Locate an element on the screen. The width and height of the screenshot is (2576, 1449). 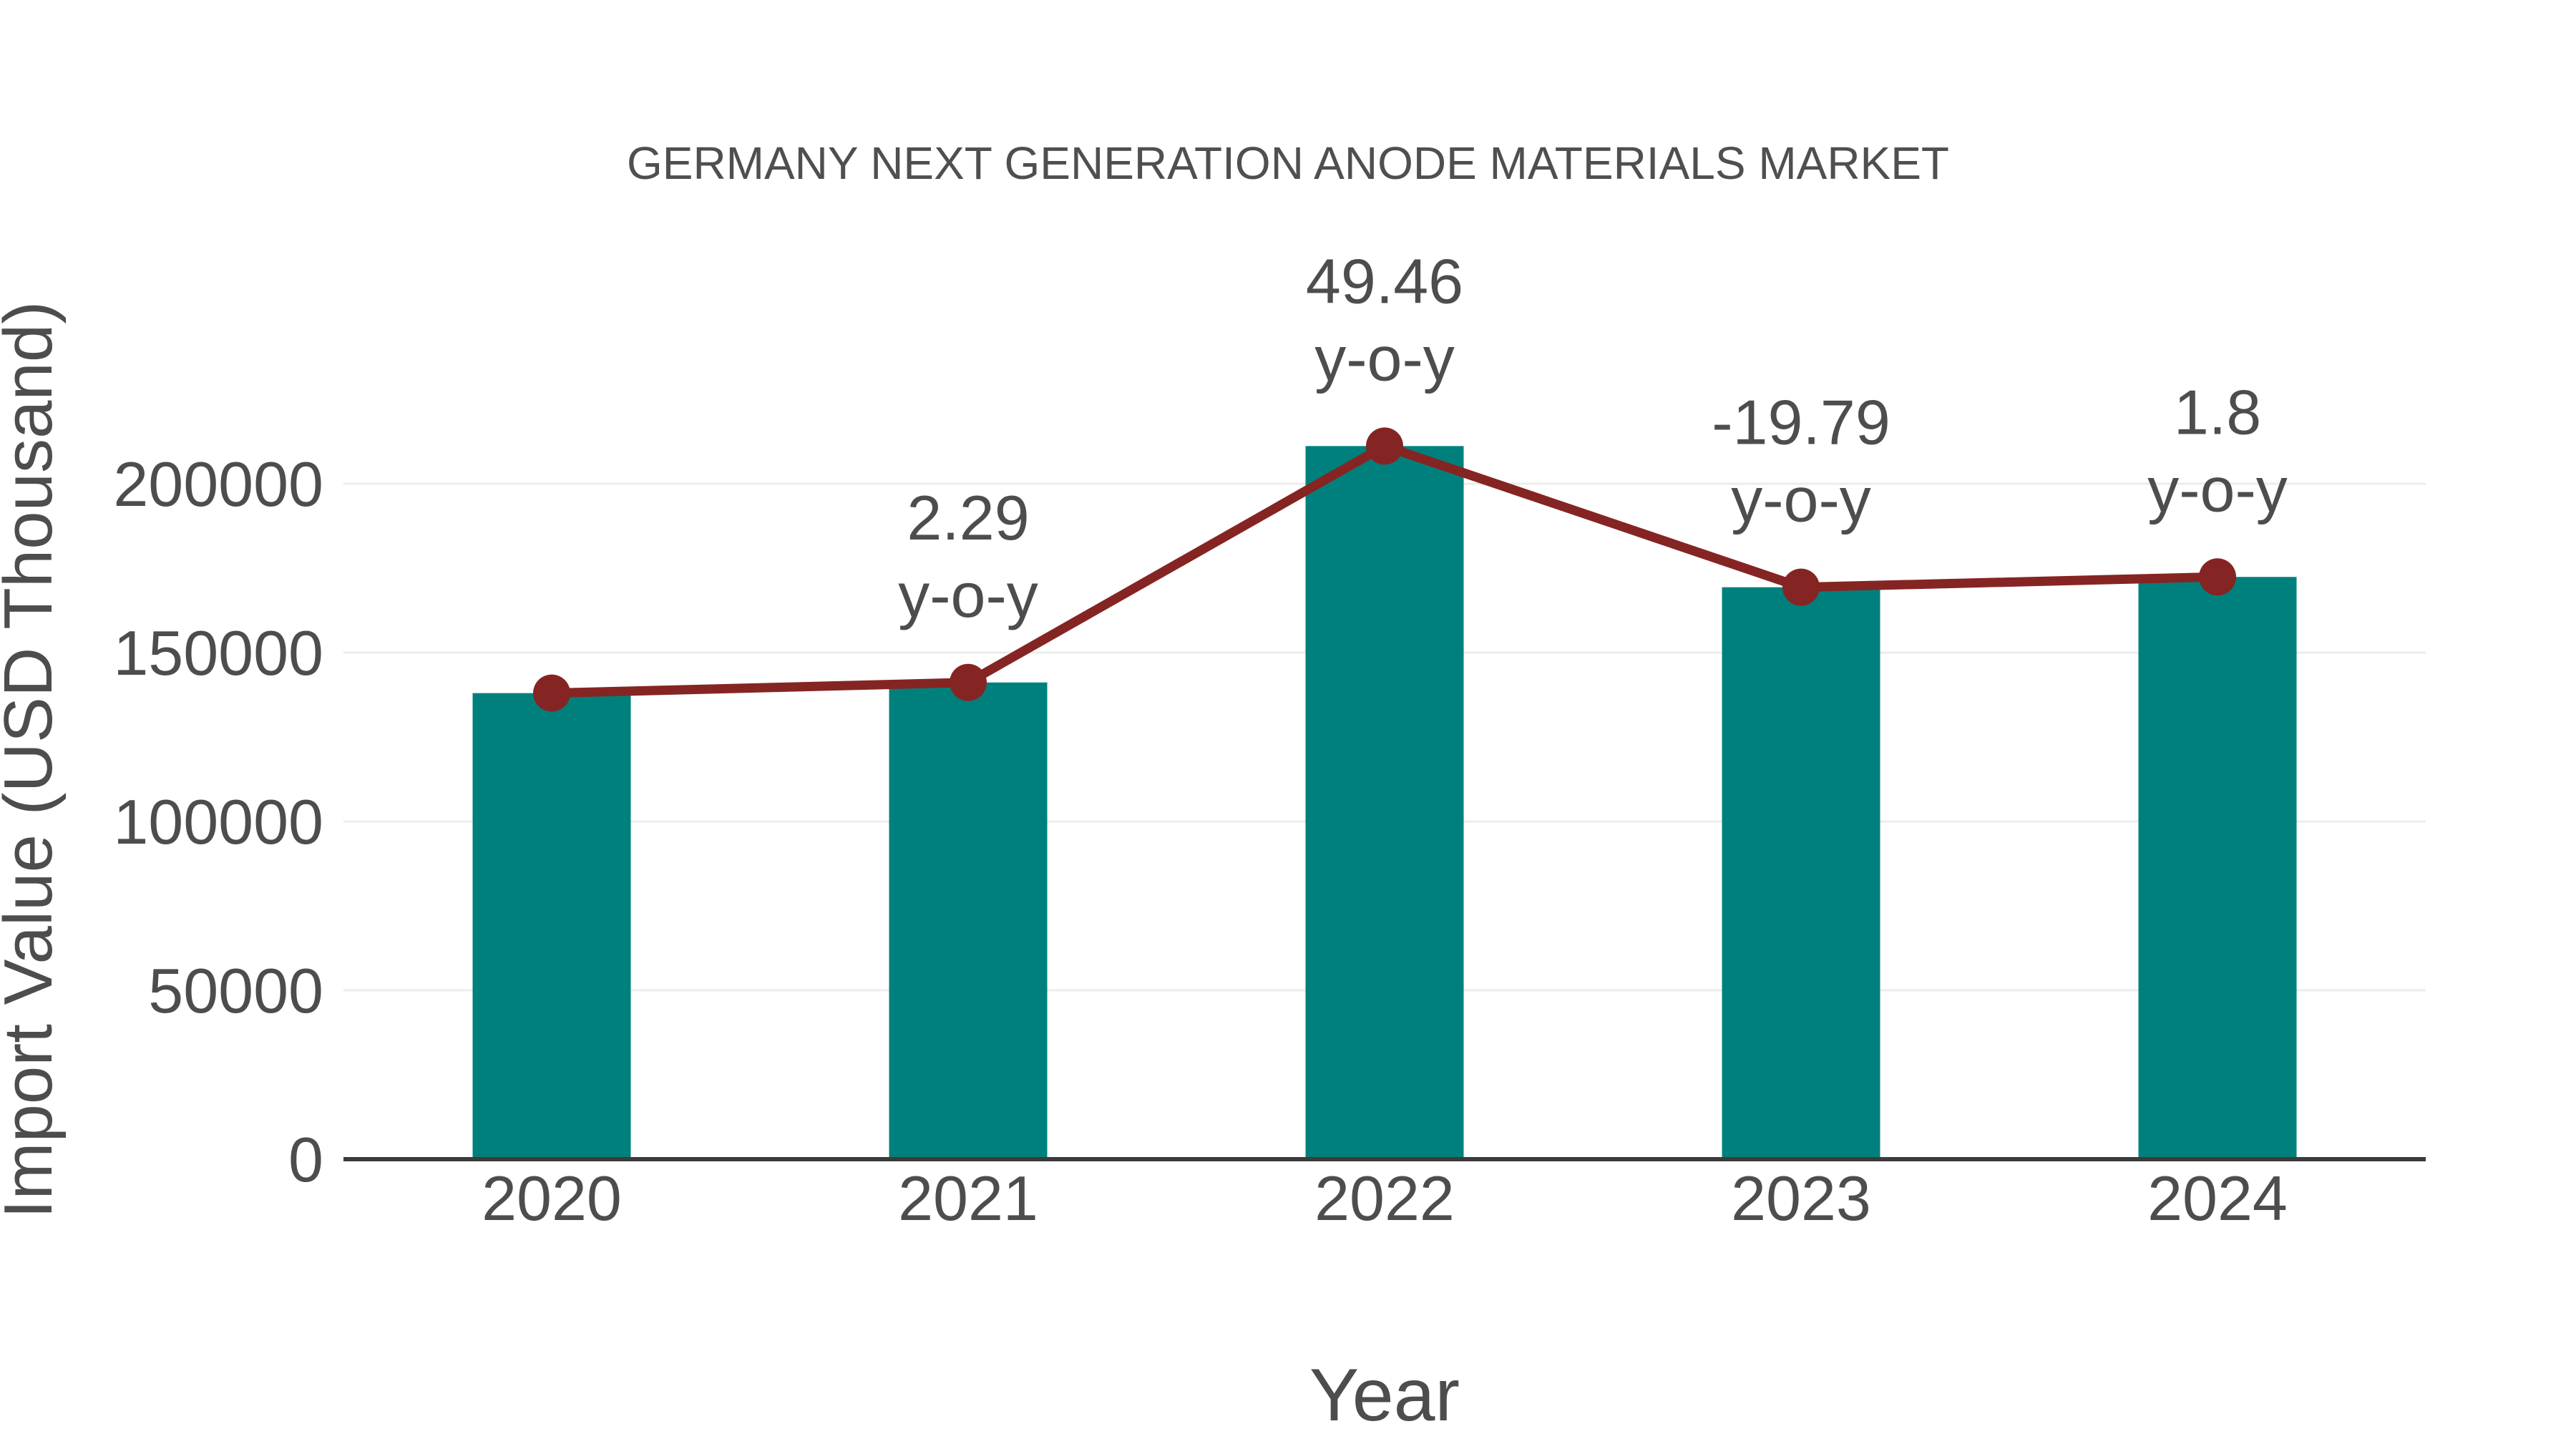
x-tick-label-2021: 2021 is located at coordinates (968, 1198).